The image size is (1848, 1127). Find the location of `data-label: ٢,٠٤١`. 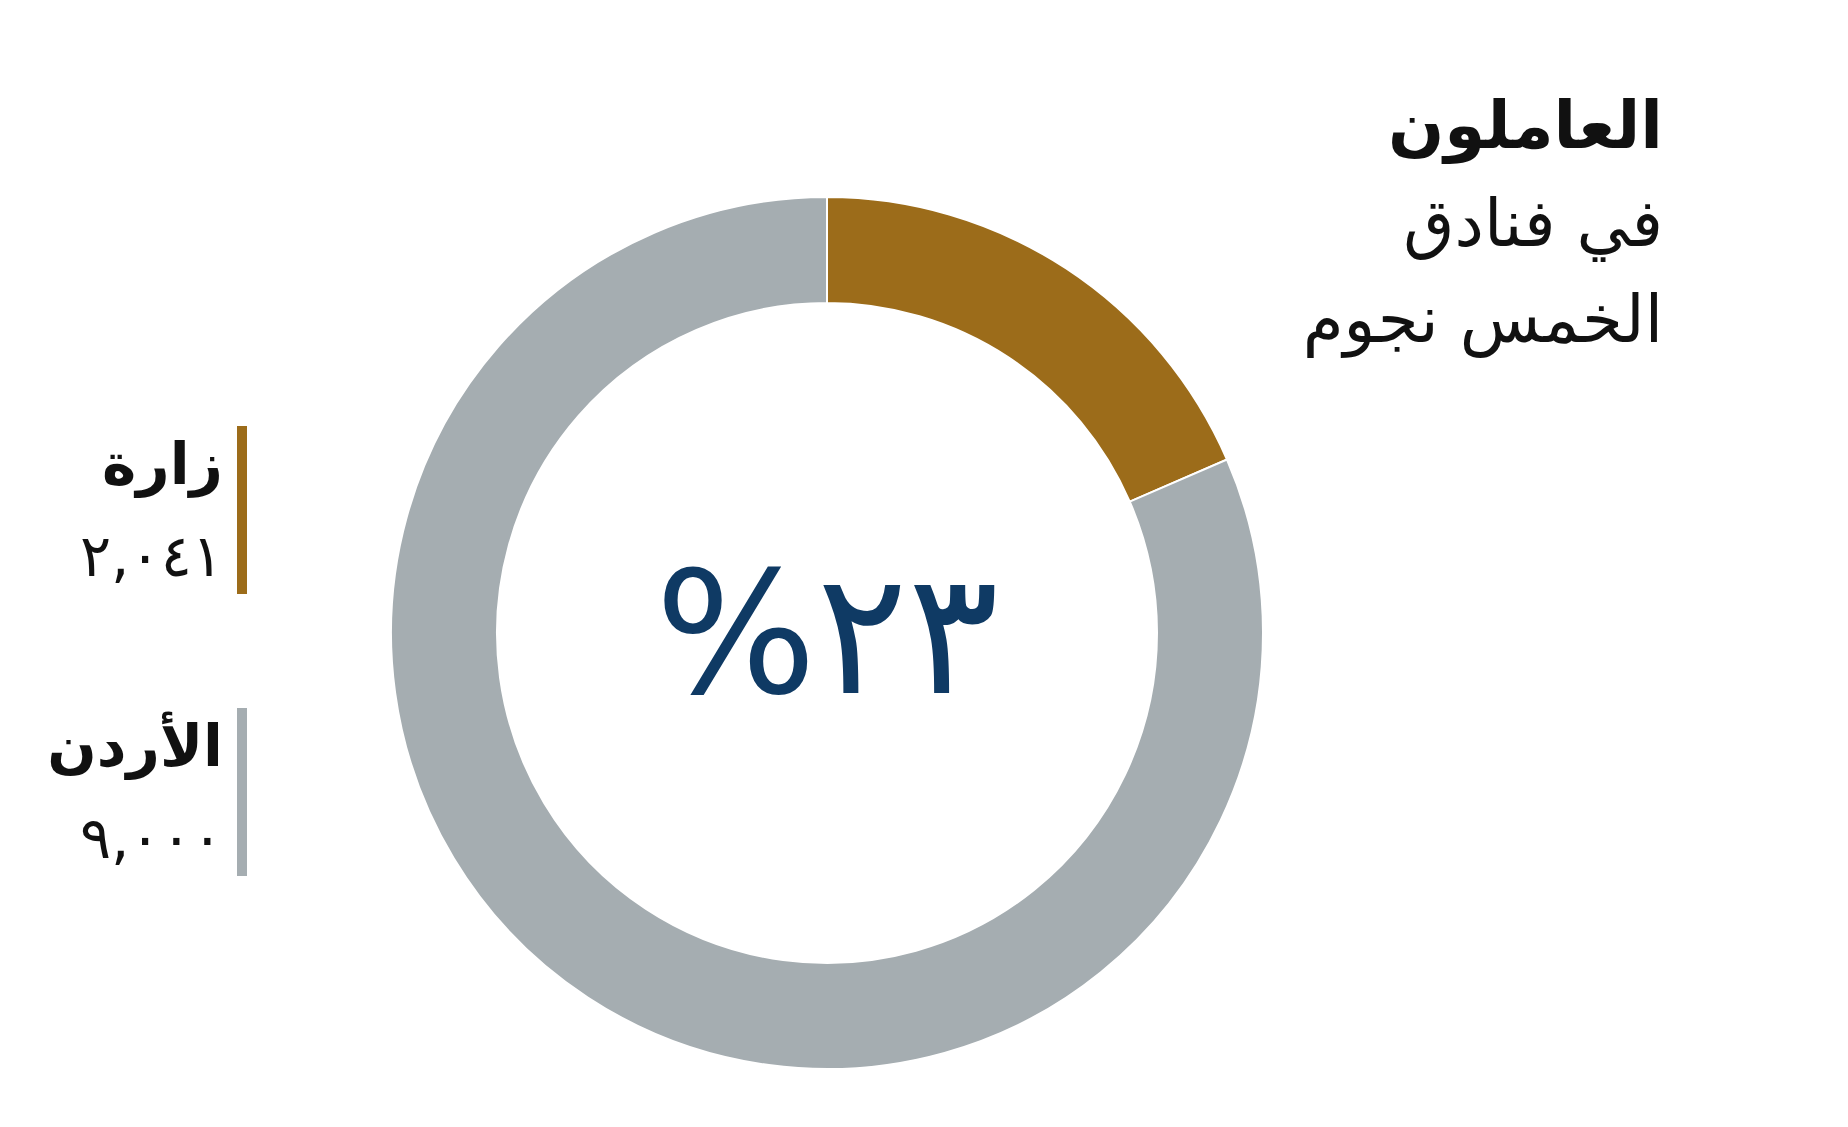

data-label: ٢,٠٤١ is located at coordinates (151, 556).